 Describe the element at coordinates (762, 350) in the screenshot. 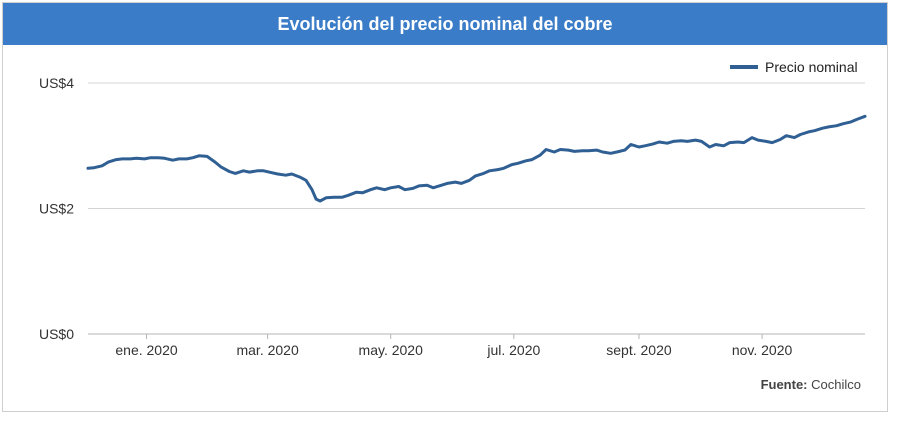

I see `x-tick-label: nov. 2020` at that location.